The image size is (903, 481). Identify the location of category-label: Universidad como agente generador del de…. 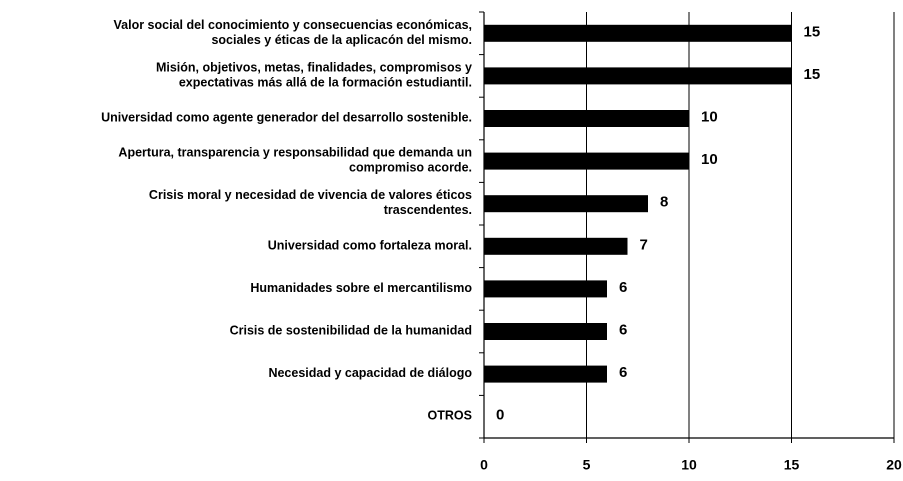
(286, 118).